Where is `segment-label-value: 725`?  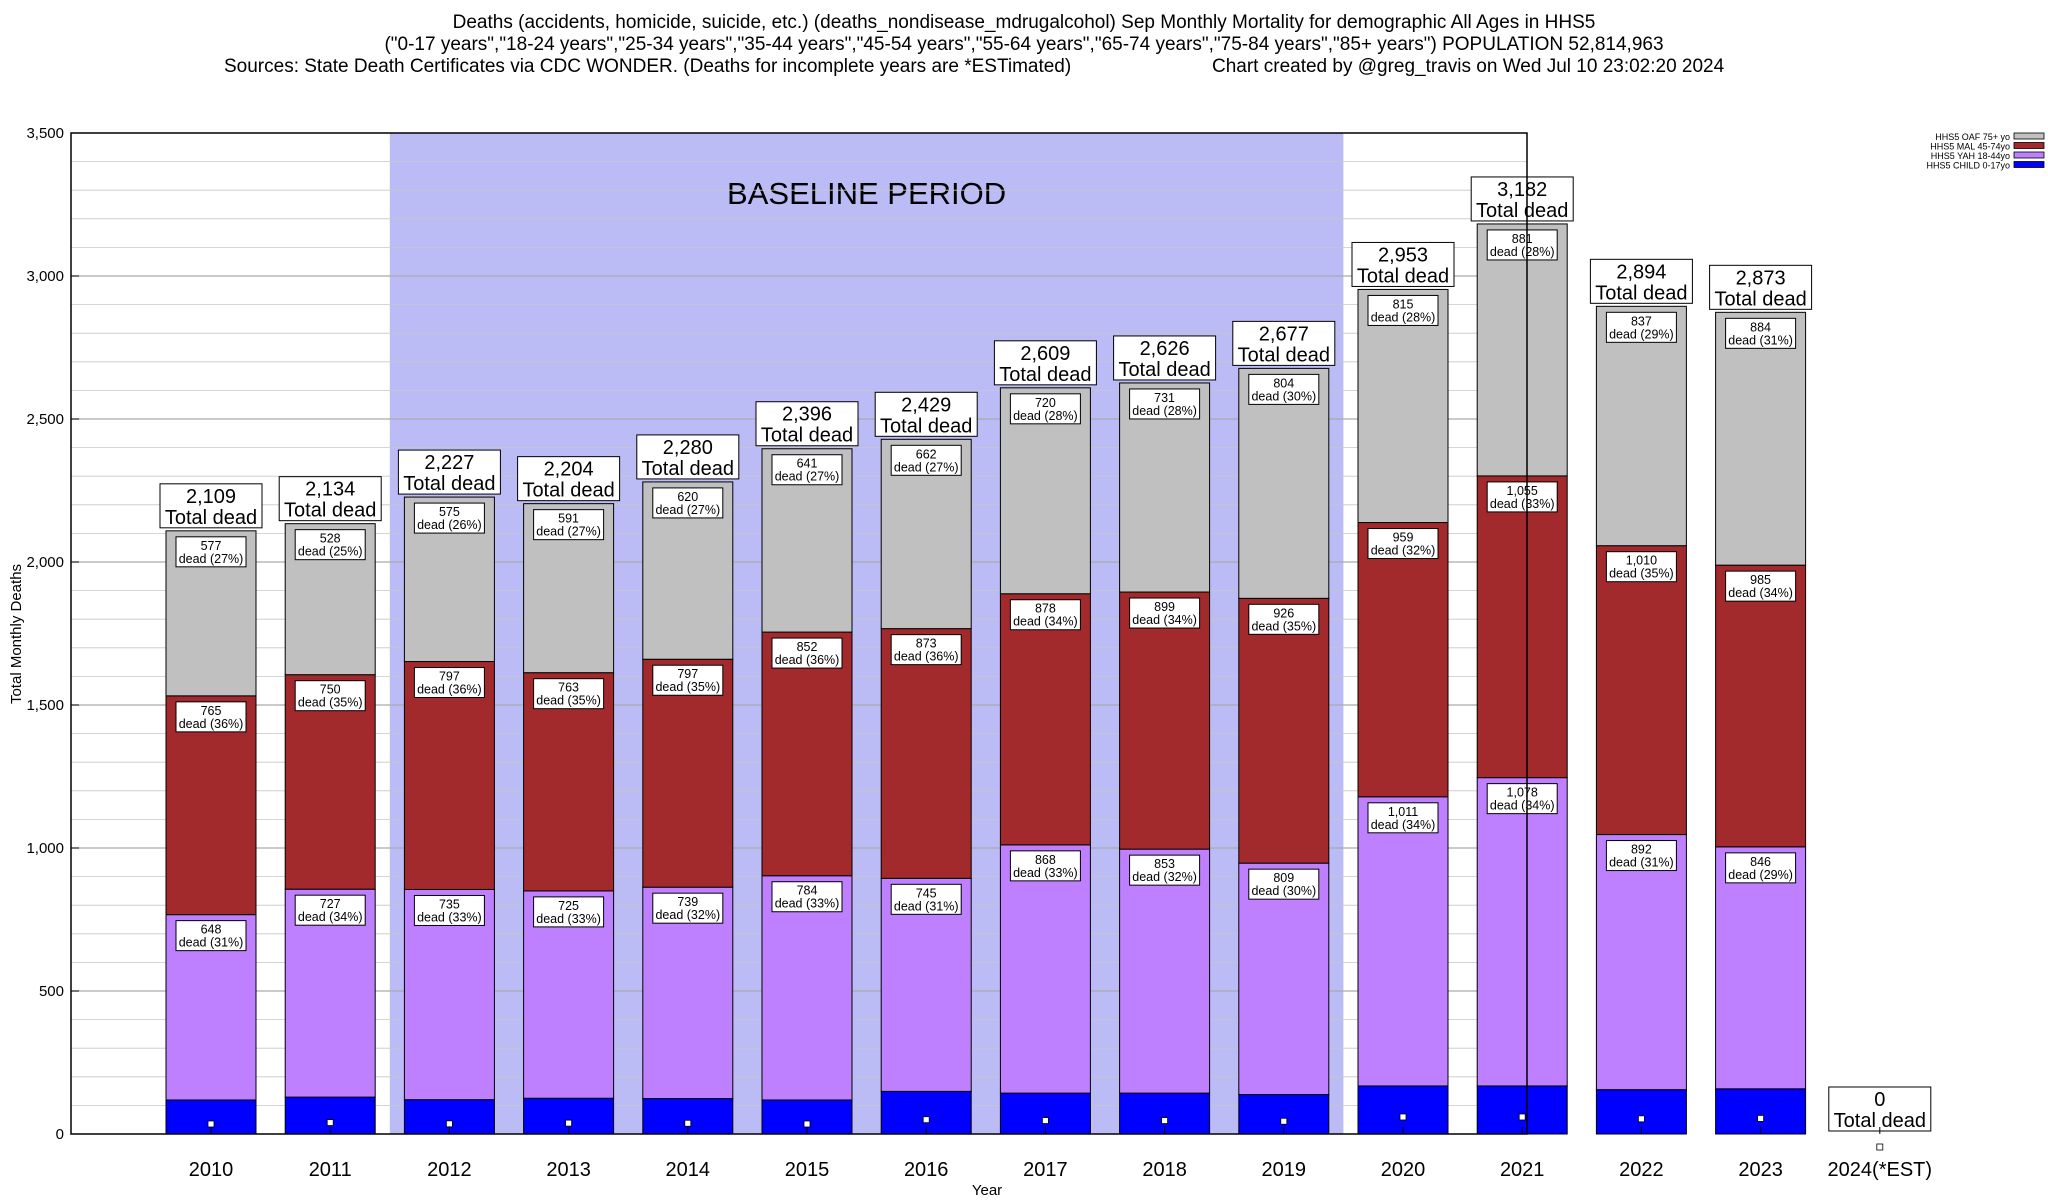
segment-label-value: 725 is located at coordinates (568, 906).